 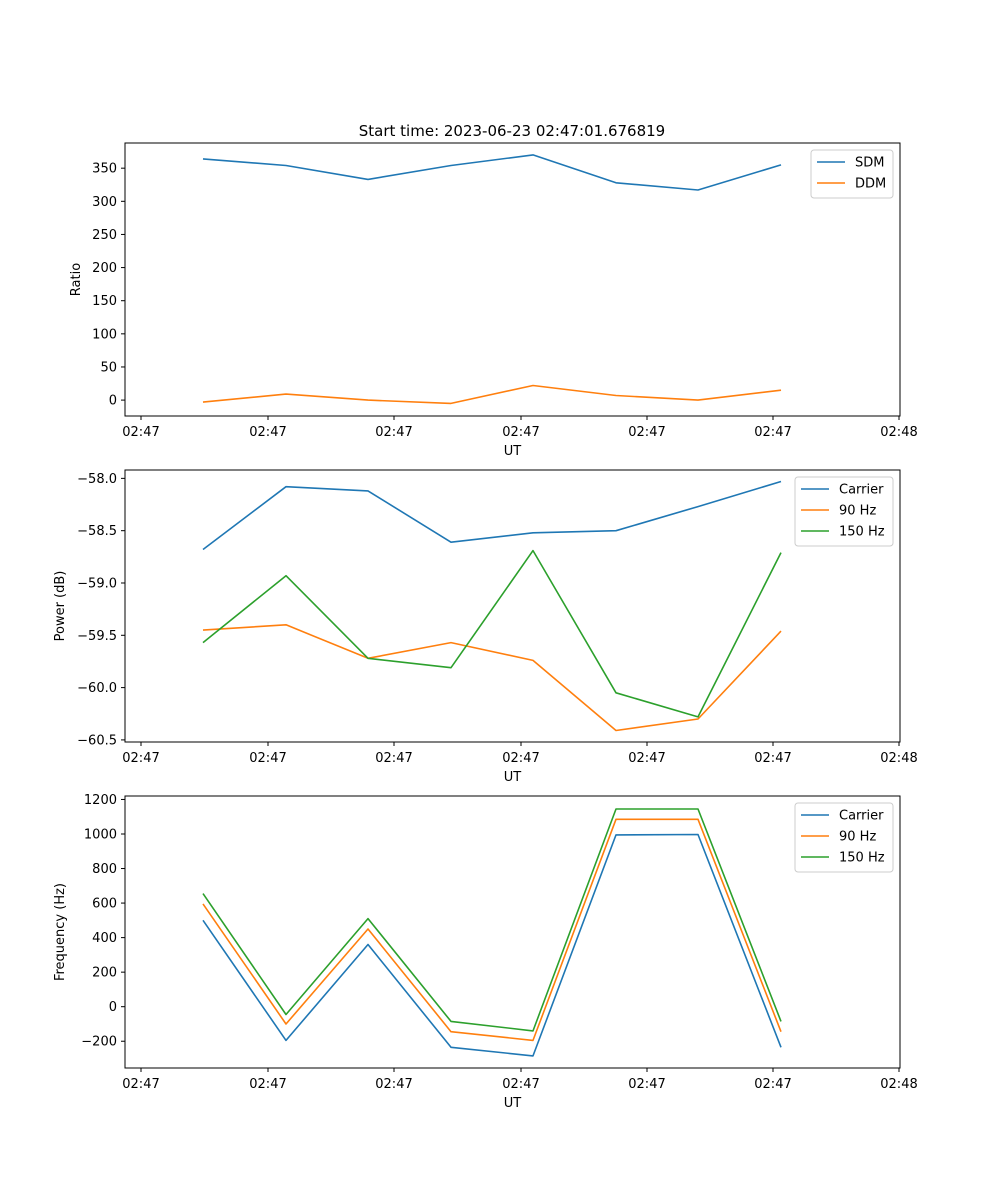 What do you see at coordinates (97, 479) in the screenshot?
I see `y-tick-label: −58.0` at bounding box center [97, 479].